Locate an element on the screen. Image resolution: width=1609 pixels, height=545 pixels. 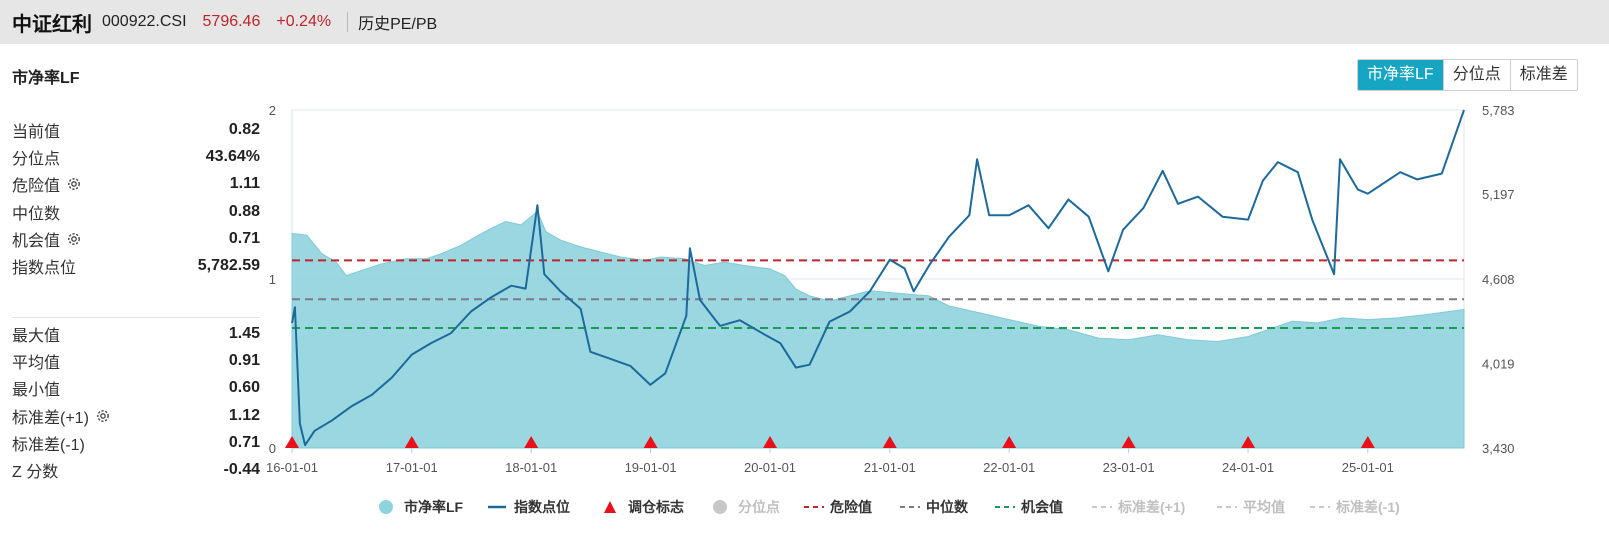
index-code: 000922.CSI is located at coordinates (144, 21).